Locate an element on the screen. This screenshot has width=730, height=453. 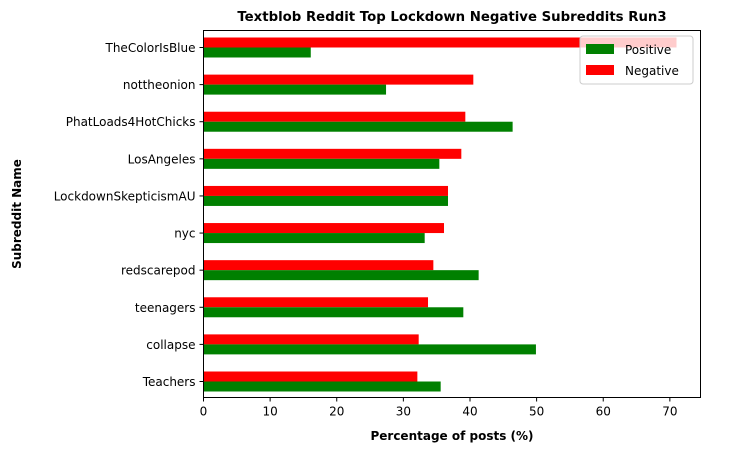
legend-label-positive: Positive is located at coordinates (648, 50).